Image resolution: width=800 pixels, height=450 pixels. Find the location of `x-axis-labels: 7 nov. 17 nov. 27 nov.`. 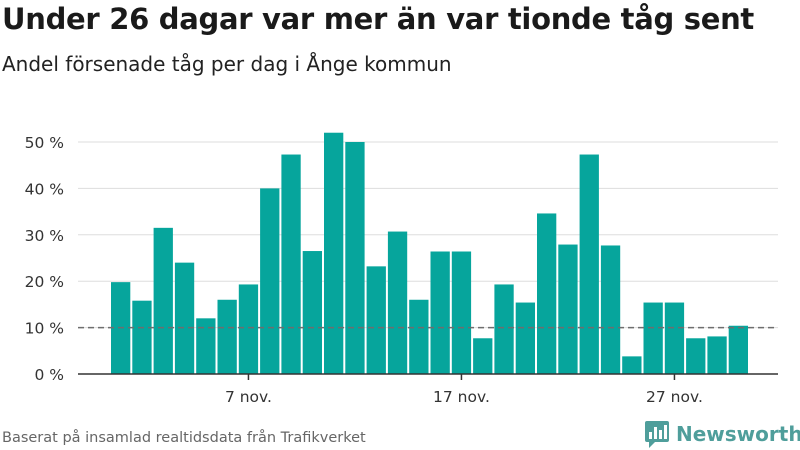

x-axis-labels: 7 nov. 17 nov. 27 nov. is located at coordinates (464, 390).